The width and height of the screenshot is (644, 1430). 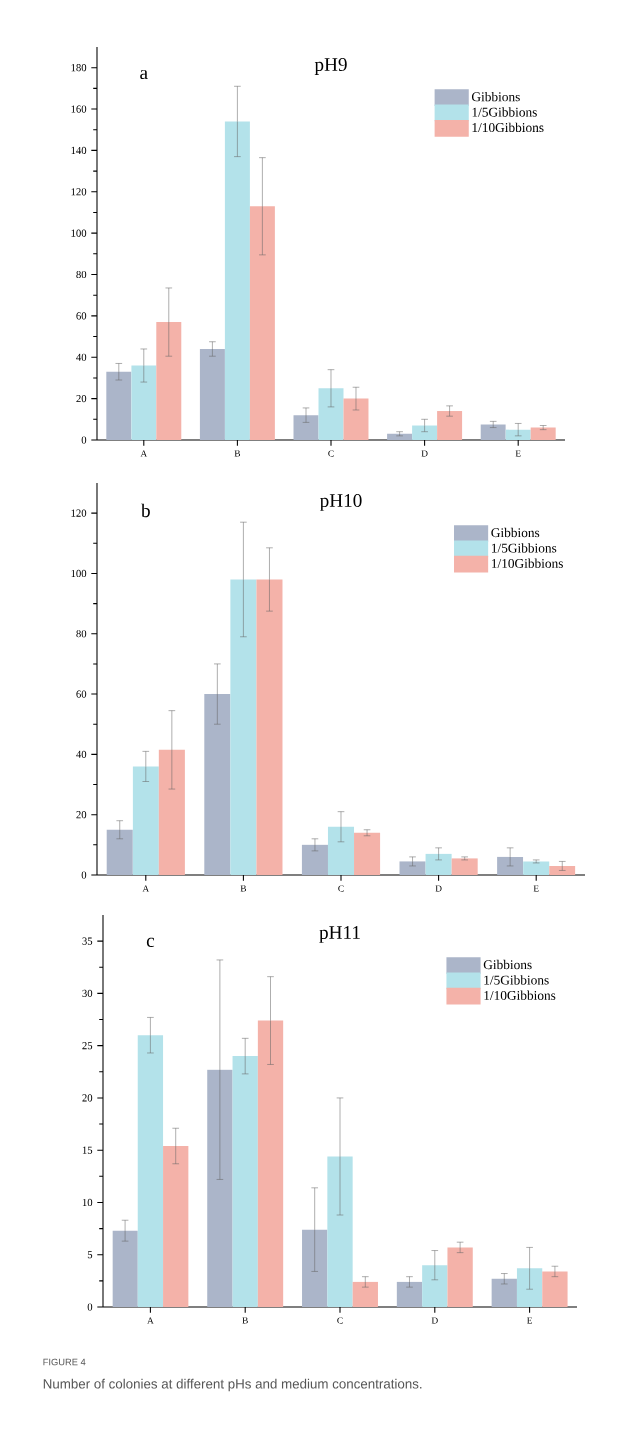 I want to click on y-tick-label: 15, so click(x=87, y=1150).